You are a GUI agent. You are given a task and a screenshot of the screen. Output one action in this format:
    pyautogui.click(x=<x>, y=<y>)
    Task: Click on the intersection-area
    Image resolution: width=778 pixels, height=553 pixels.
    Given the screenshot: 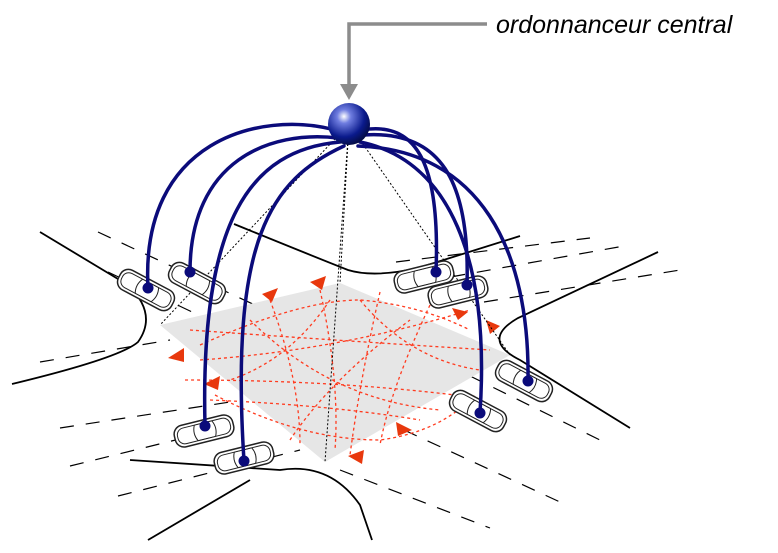 What is the action you would take?
    pyautogui.click(x=335, y=372)
    